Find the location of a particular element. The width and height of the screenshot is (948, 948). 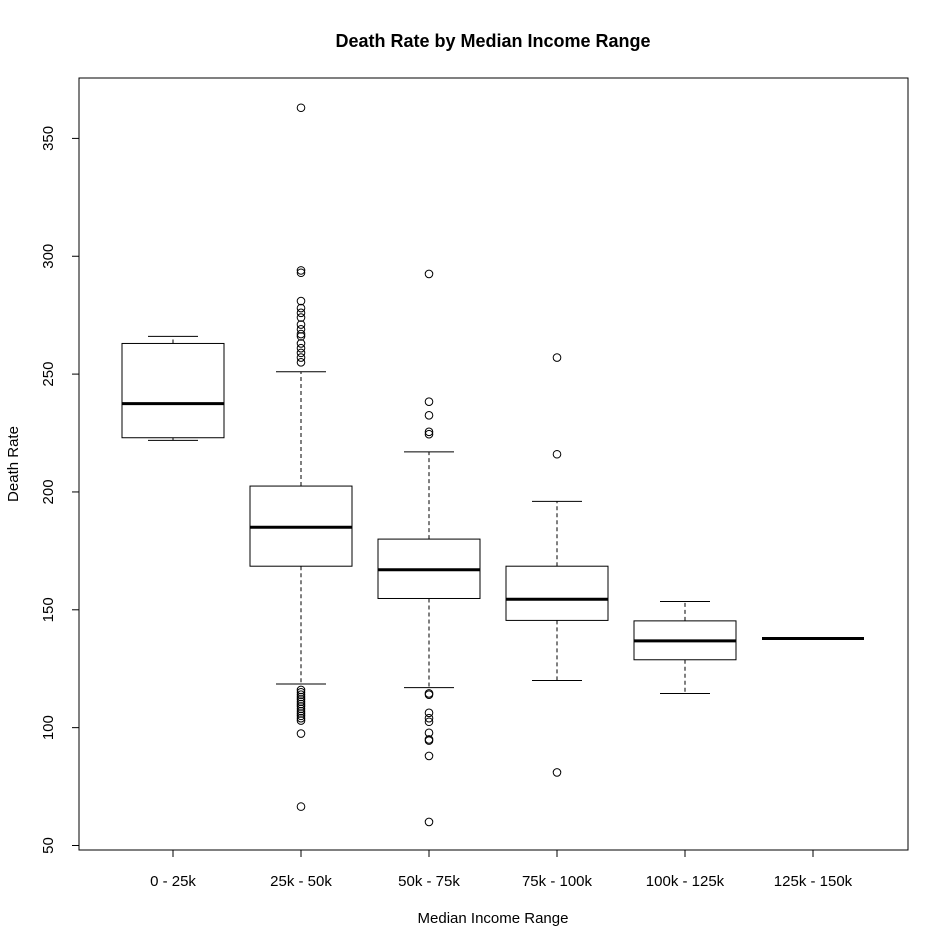

x-tick-label: 125k - 150k is located at coordinates (813, 881).